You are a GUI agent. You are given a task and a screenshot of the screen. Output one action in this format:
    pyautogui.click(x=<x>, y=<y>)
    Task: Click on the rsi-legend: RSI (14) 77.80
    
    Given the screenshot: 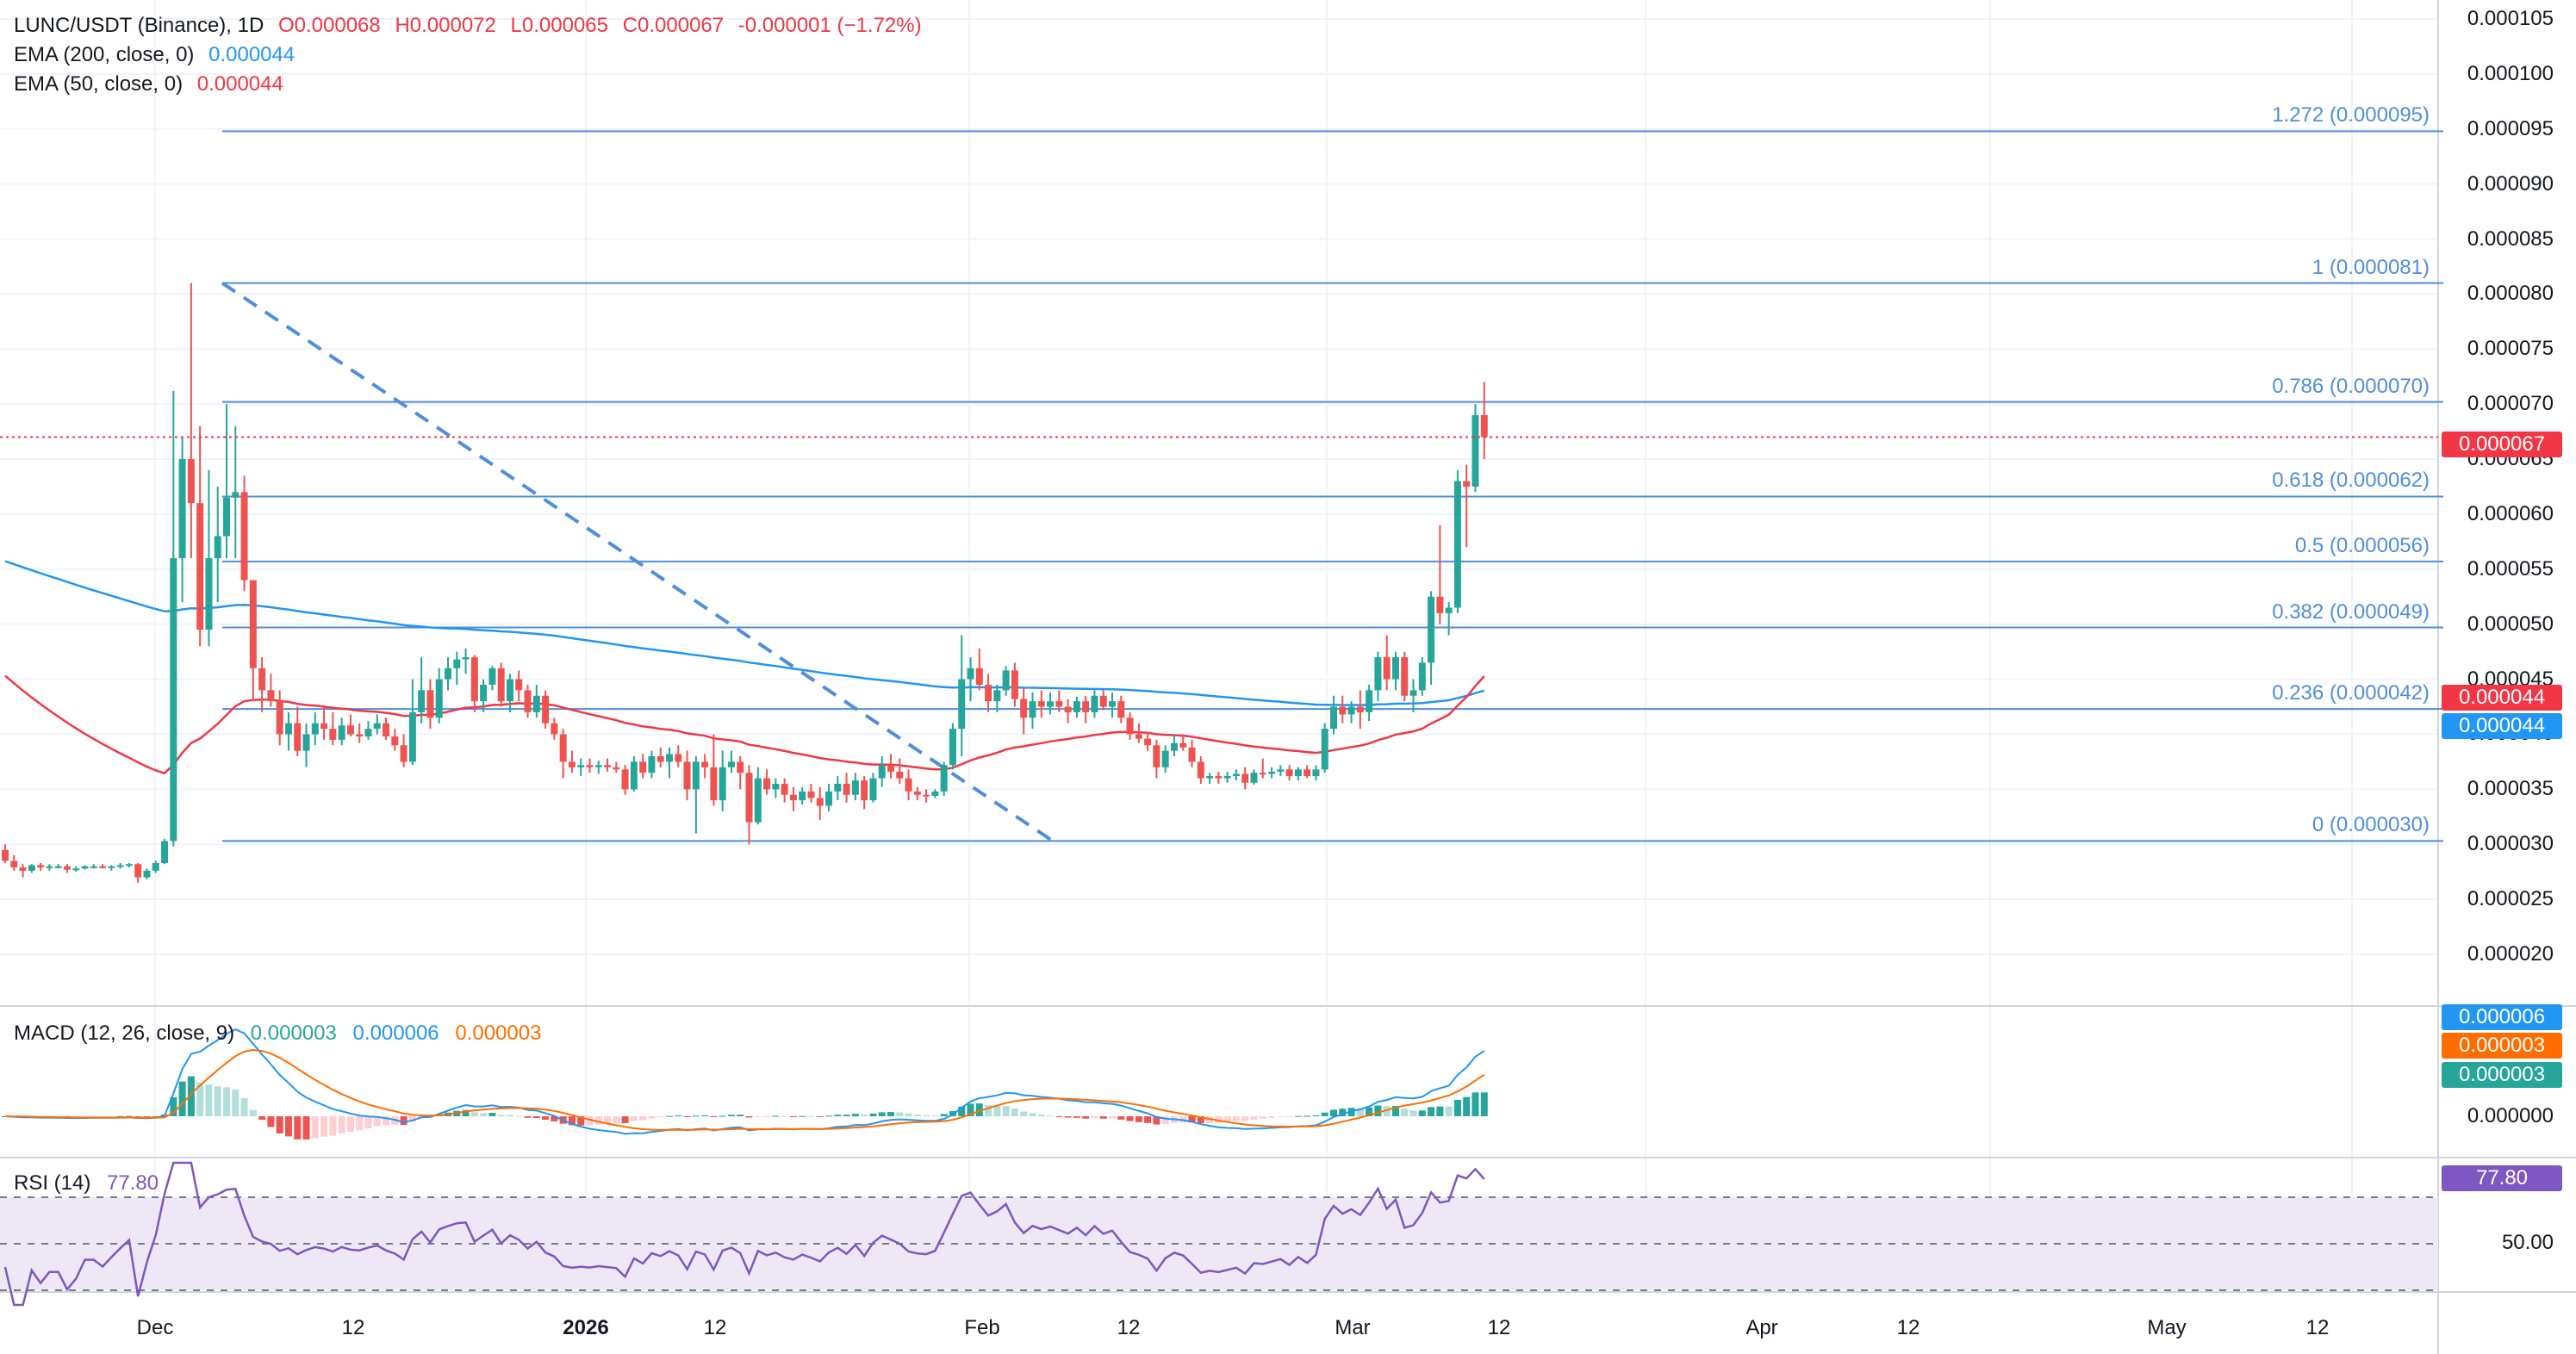 What is the action you would take?
    pyautogui.click(x=92, y=1183)
    